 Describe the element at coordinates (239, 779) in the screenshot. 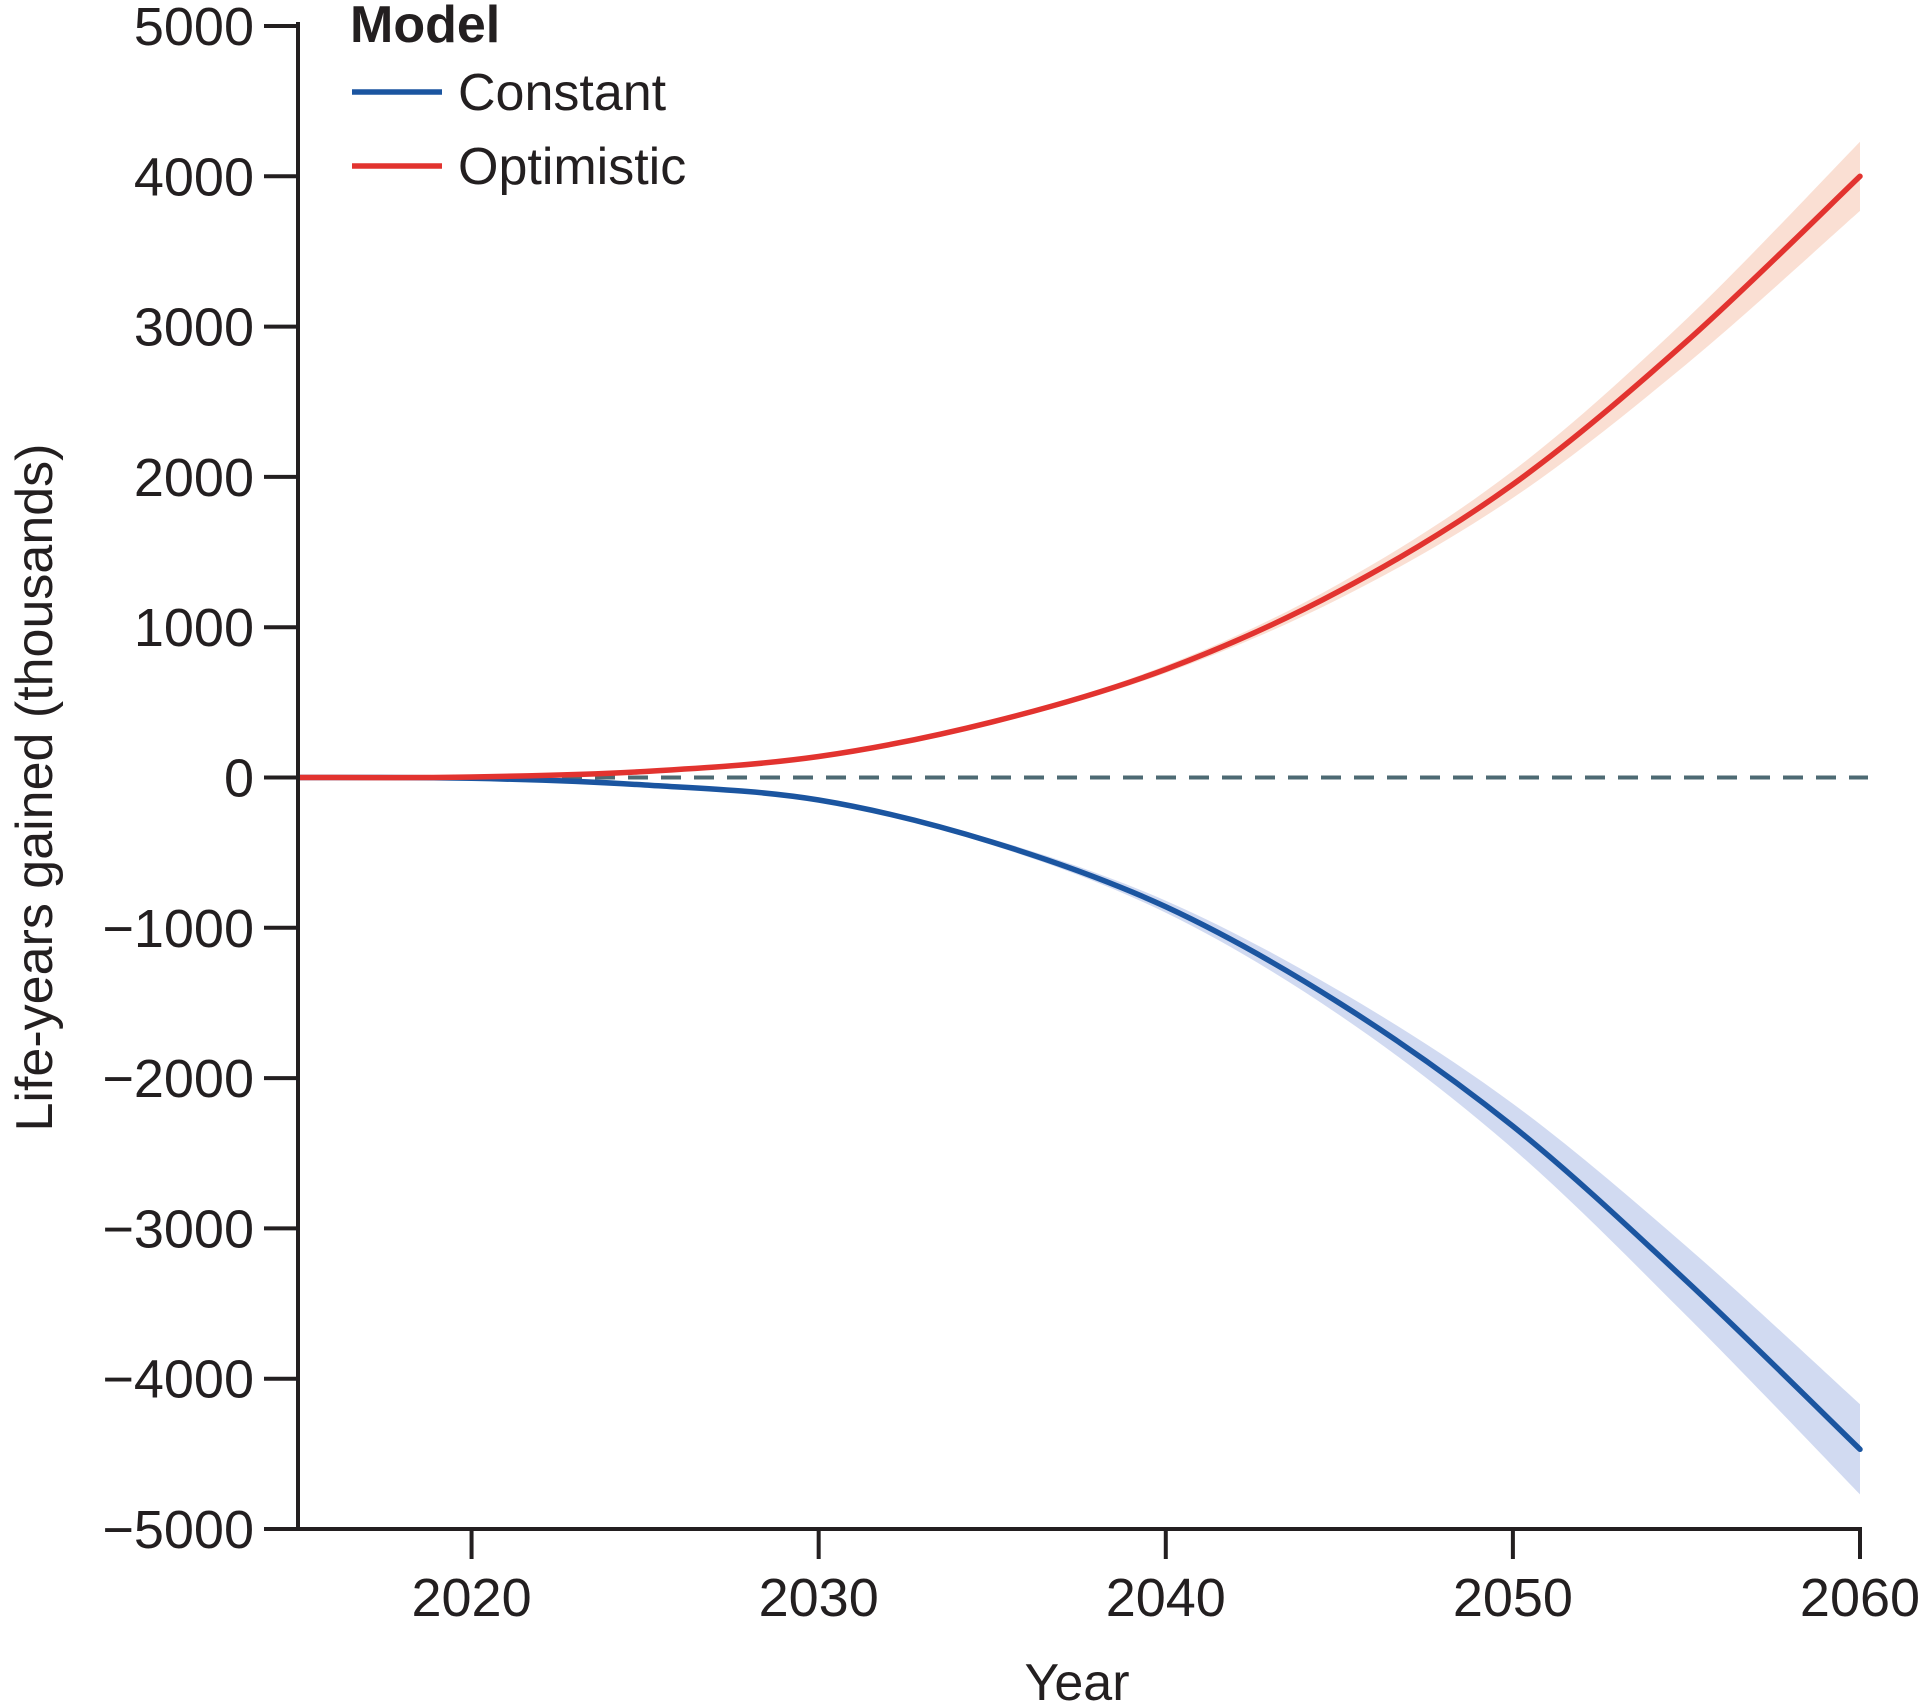

I see `y-tick-label: 0` at that location.